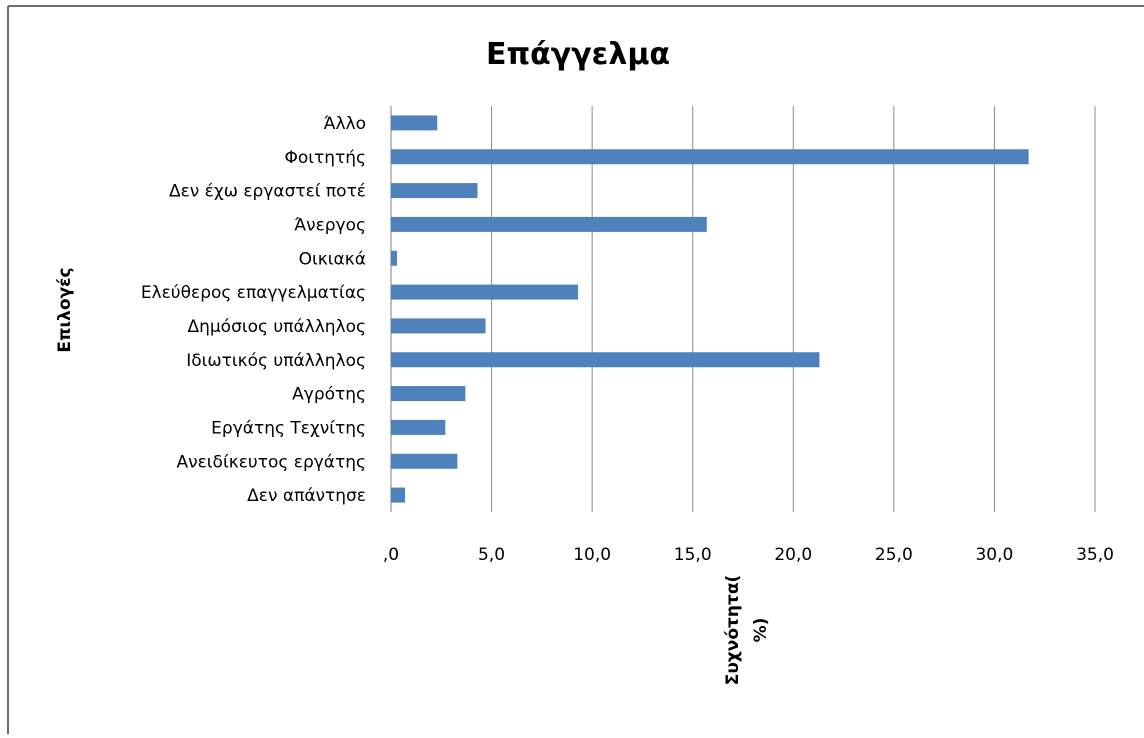 This screenshot has height=738, width=1144. I want to click on x-tick-label: 30,0, so click(994, 555).